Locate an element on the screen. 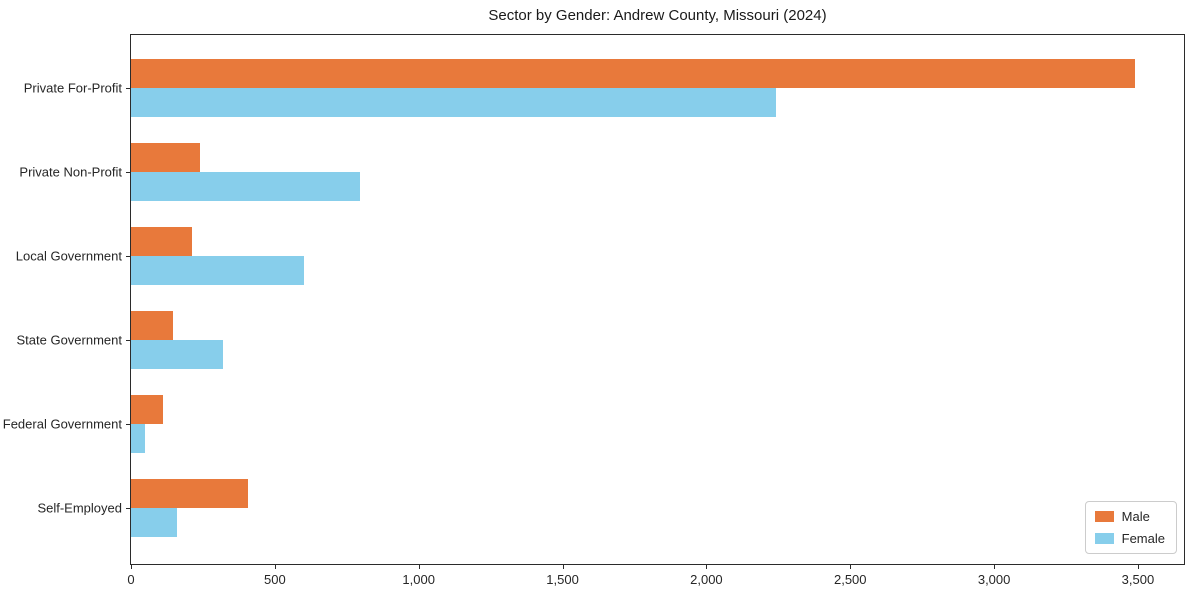 The image size is (1200, 600). y-axis-label: Federal Government is located at coordinates (62, 424).